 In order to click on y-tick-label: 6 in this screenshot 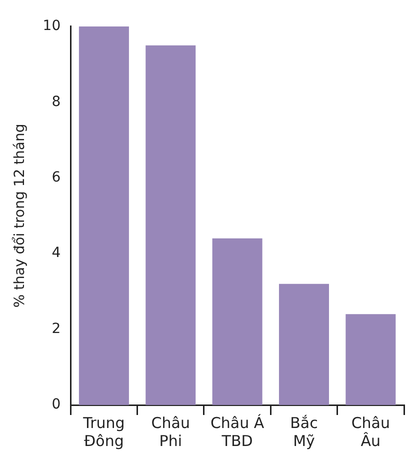, I will do `click(56, 177)`.